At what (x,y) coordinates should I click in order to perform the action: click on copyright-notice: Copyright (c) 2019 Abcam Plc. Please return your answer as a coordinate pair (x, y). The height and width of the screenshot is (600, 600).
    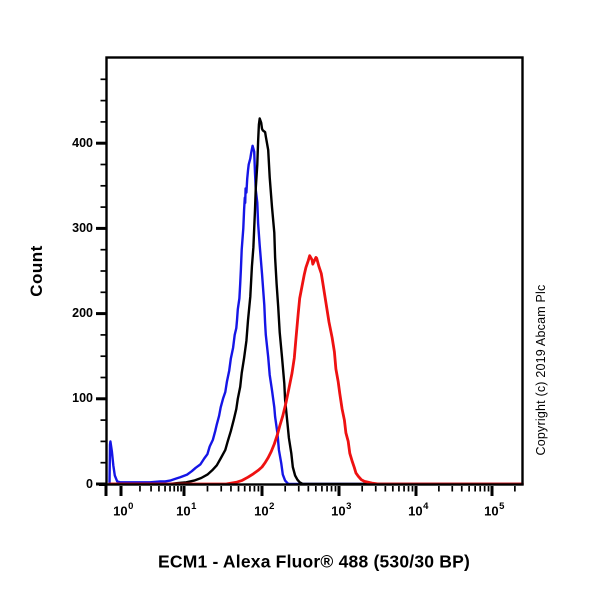
    Looking at the image, I should click on (541, 370).